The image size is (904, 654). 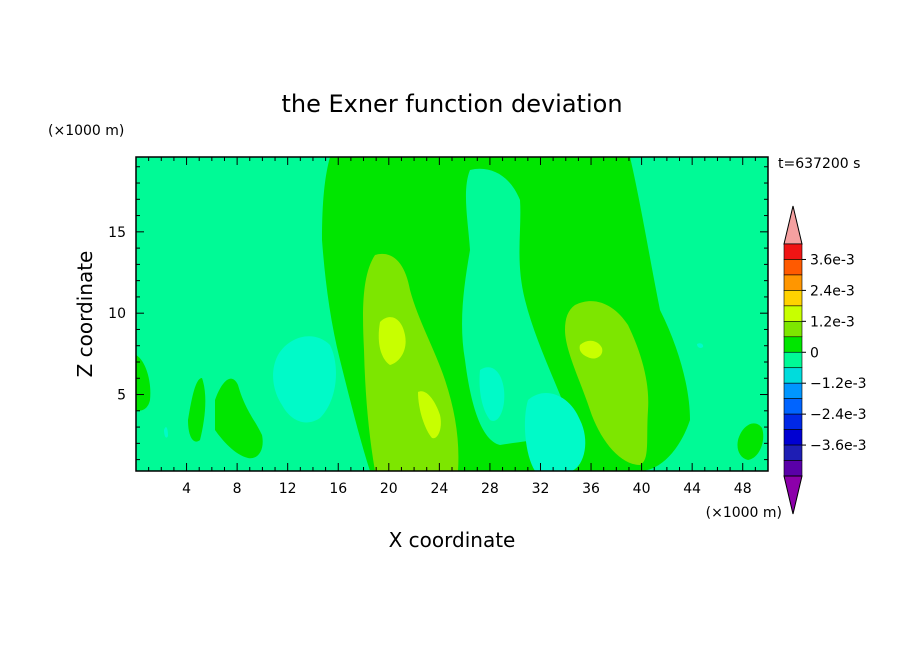 What do you see at coordinates (389, 489) in the screenshot?
I see `x-tick-label: 20` at bounding box center [389, 489].